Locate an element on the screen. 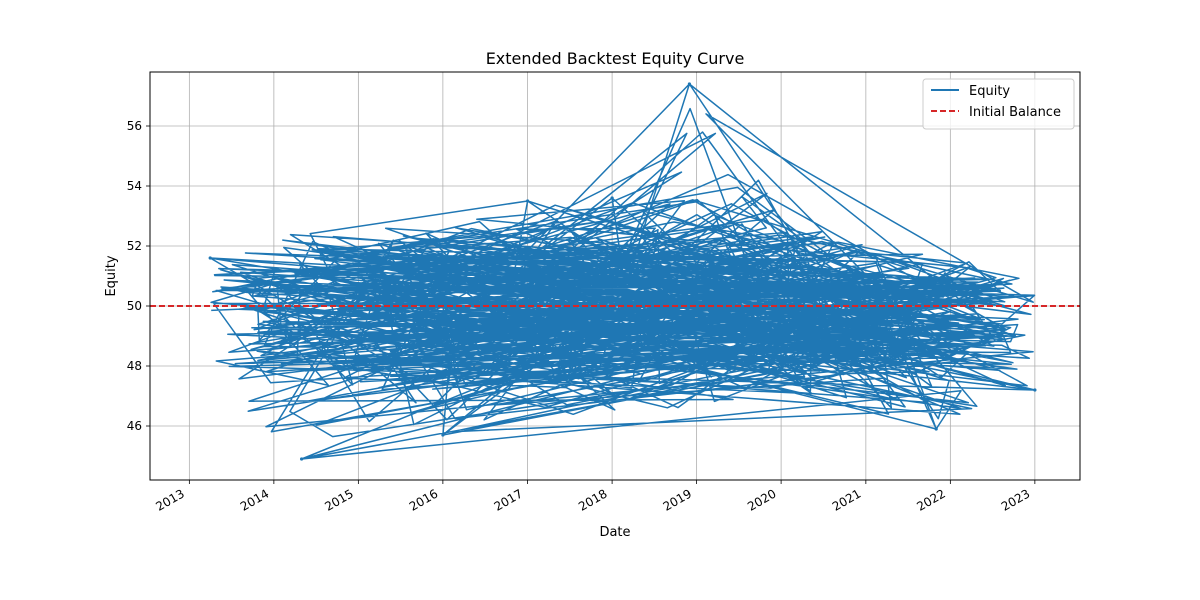 This screenshot has width=1200, height=600. y-tick-label: 48 is located at coordinates (134, 366).